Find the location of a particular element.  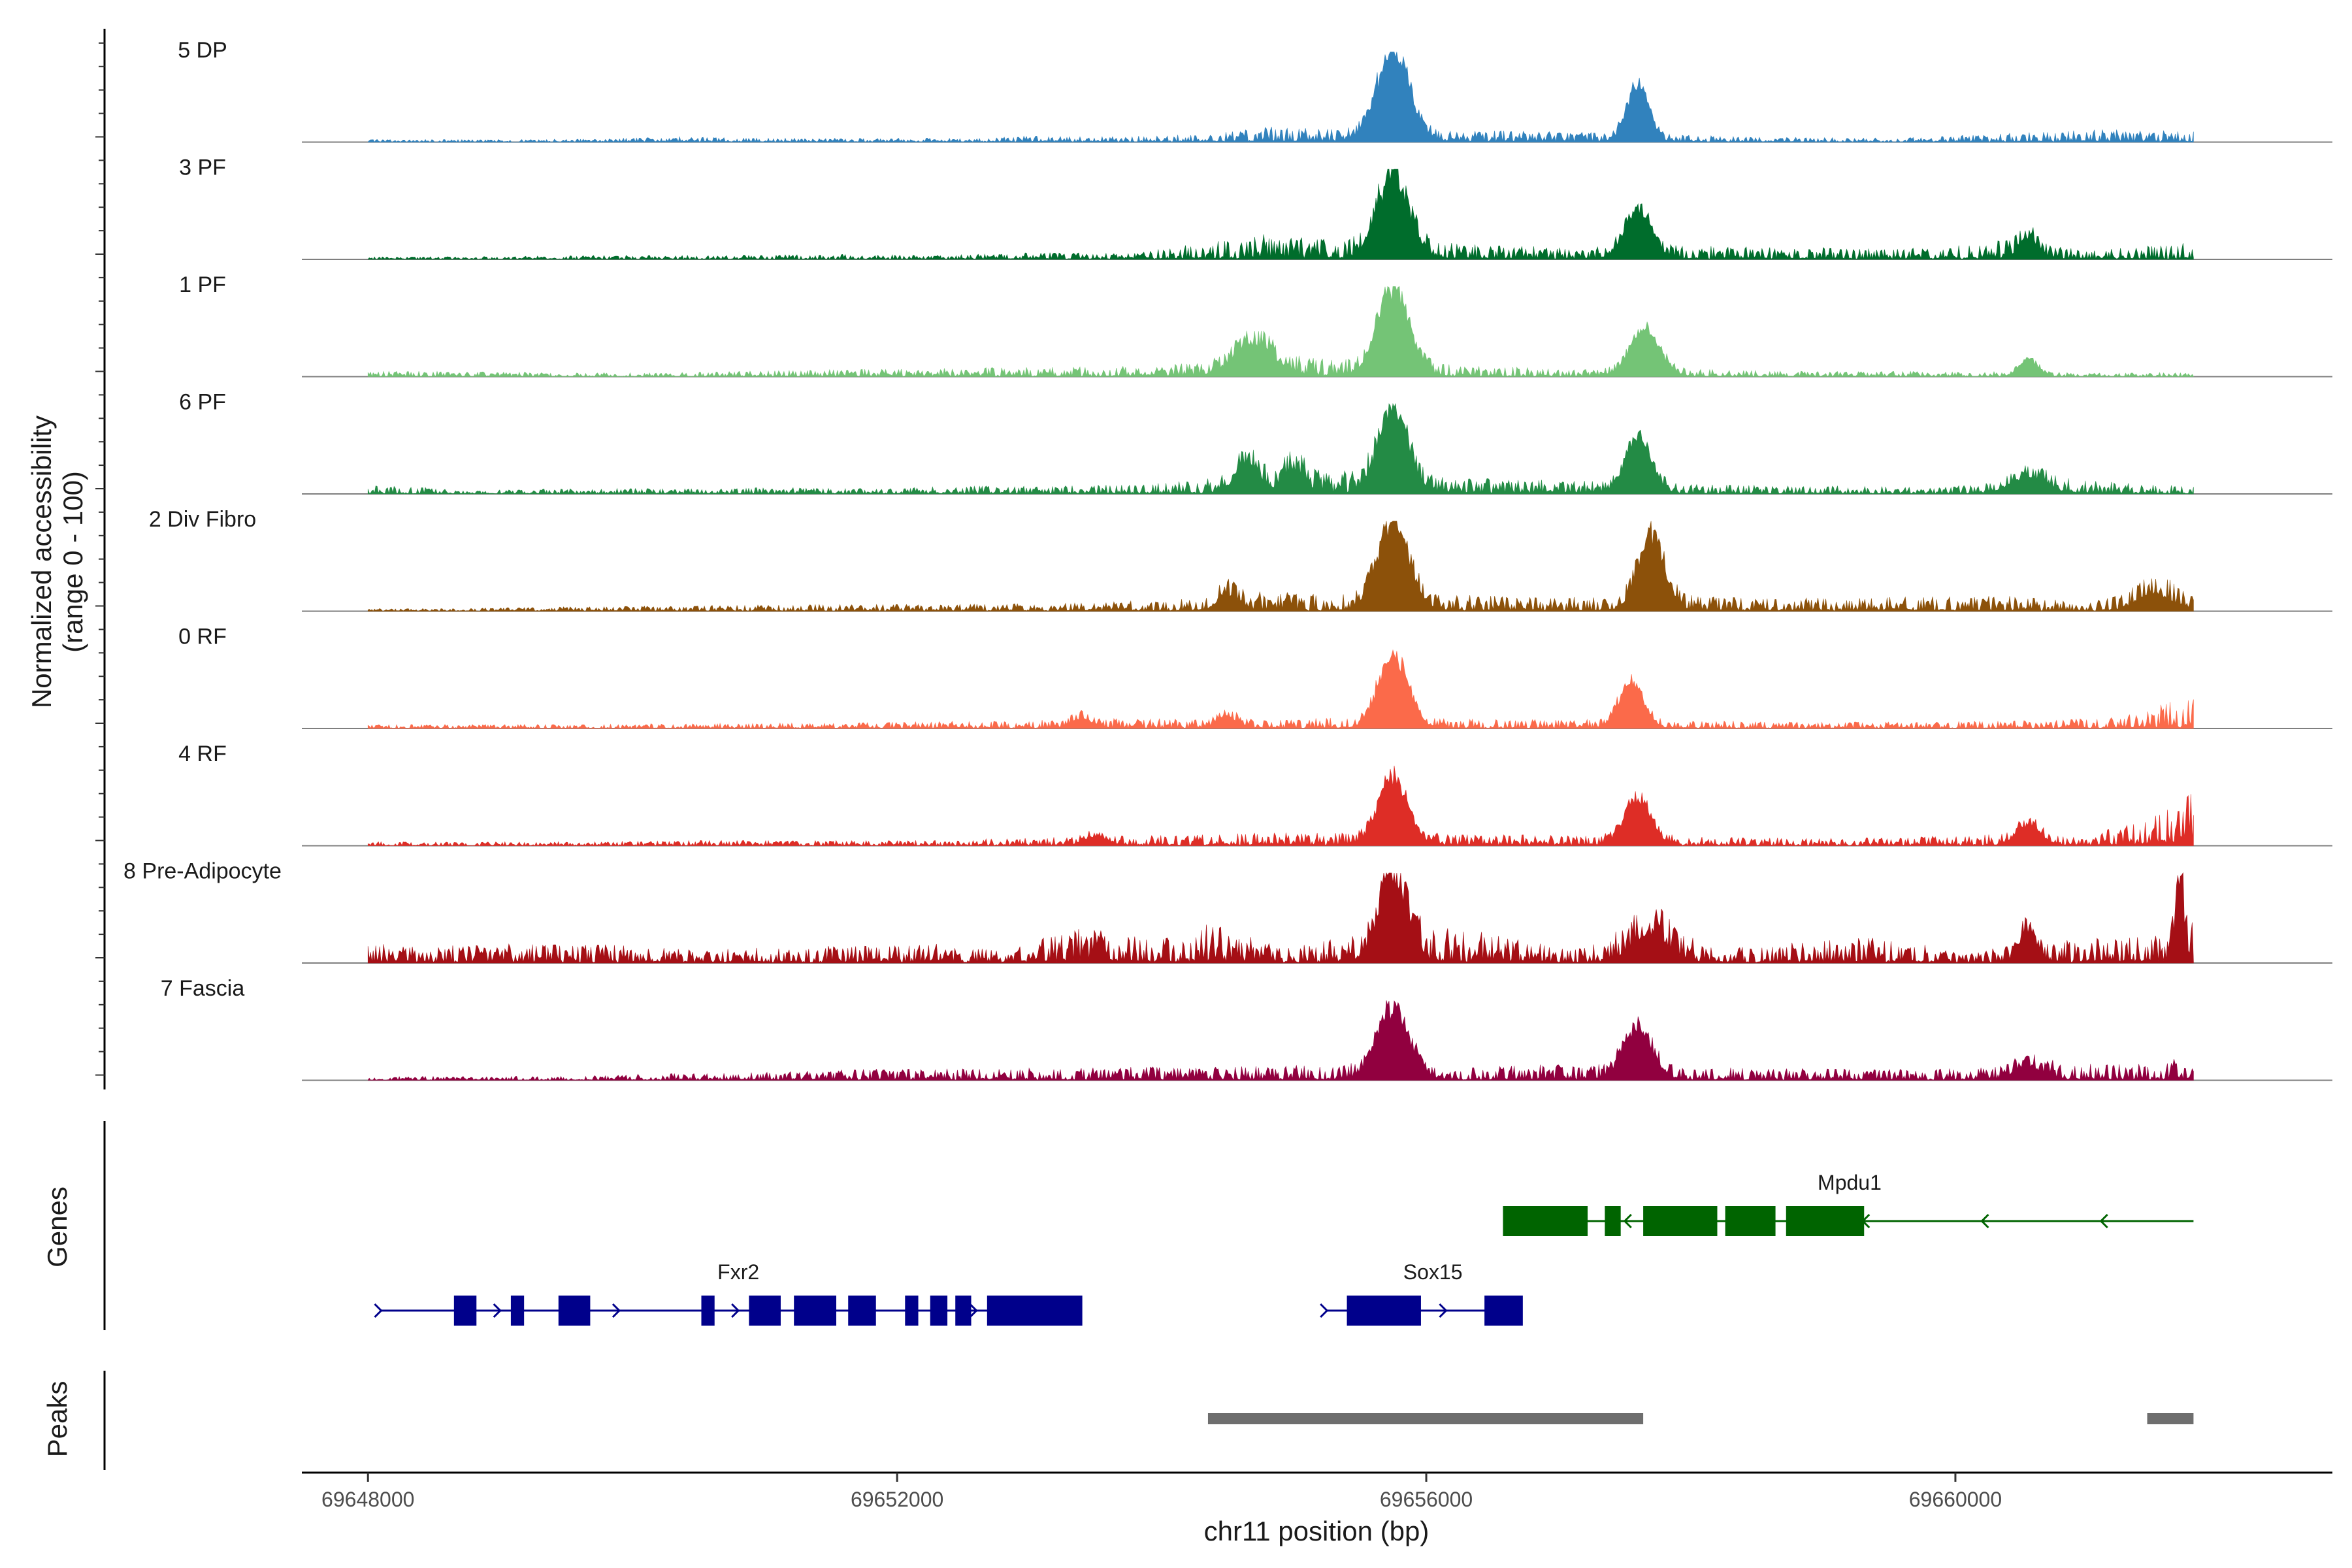

x-tick-label: 69660000 is located at coordinates (1955, 1499).